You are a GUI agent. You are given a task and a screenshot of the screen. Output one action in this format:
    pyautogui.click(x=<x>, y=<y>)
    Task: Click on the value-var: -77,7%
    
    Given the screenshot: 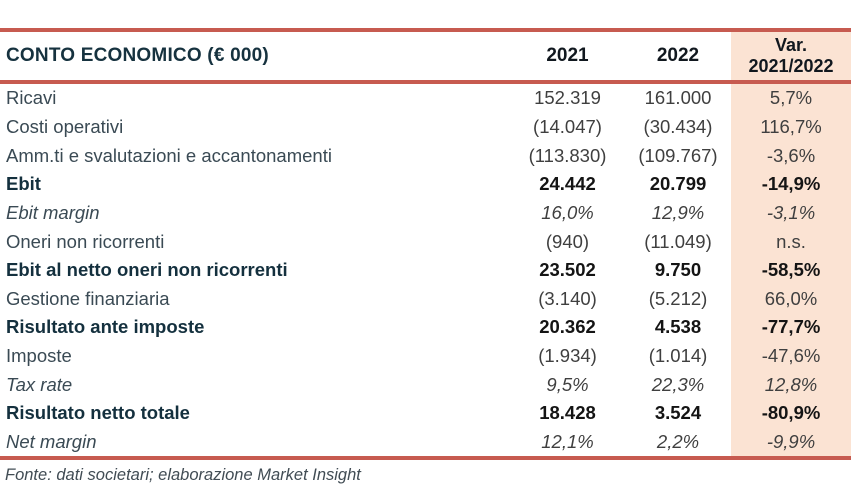 What is the action you would take?
    pyautogui.click(x=791, y=327)
    